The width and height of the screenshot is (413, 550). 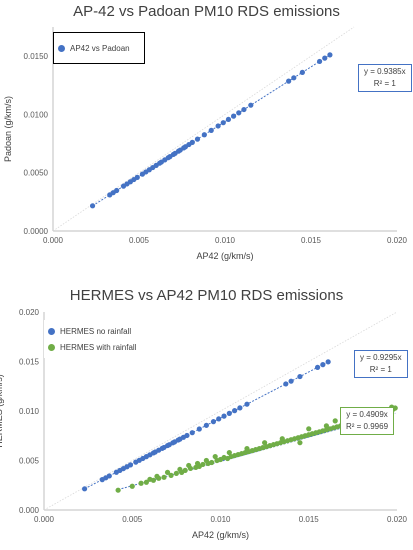 I want to click on y-tick-label: 0.005, so click(x=29, y=461).